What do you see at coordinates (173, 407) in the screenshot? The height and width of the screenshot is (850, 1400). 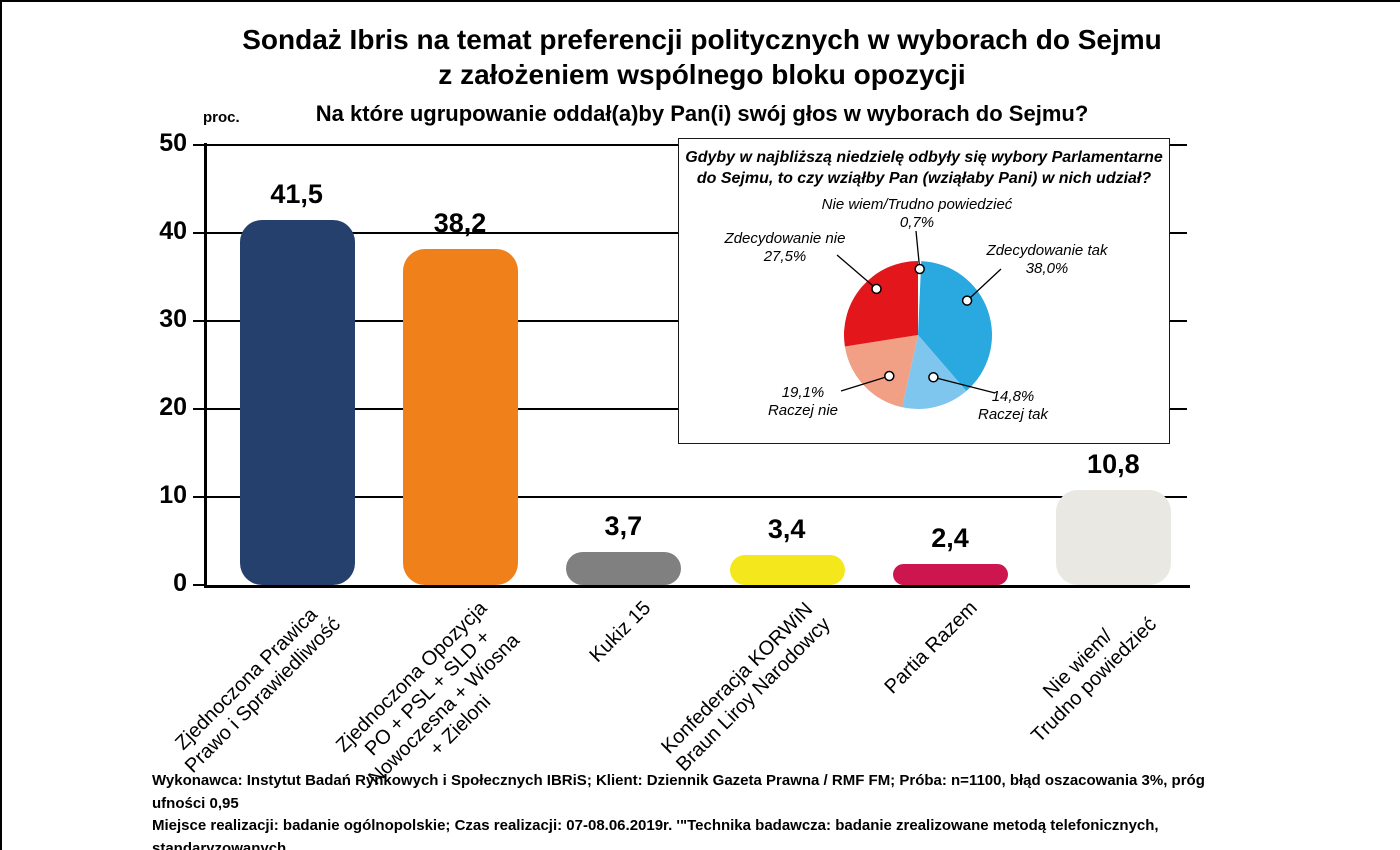 I see `y-axis-tick-label: 20` at bounding box center [173, 407].